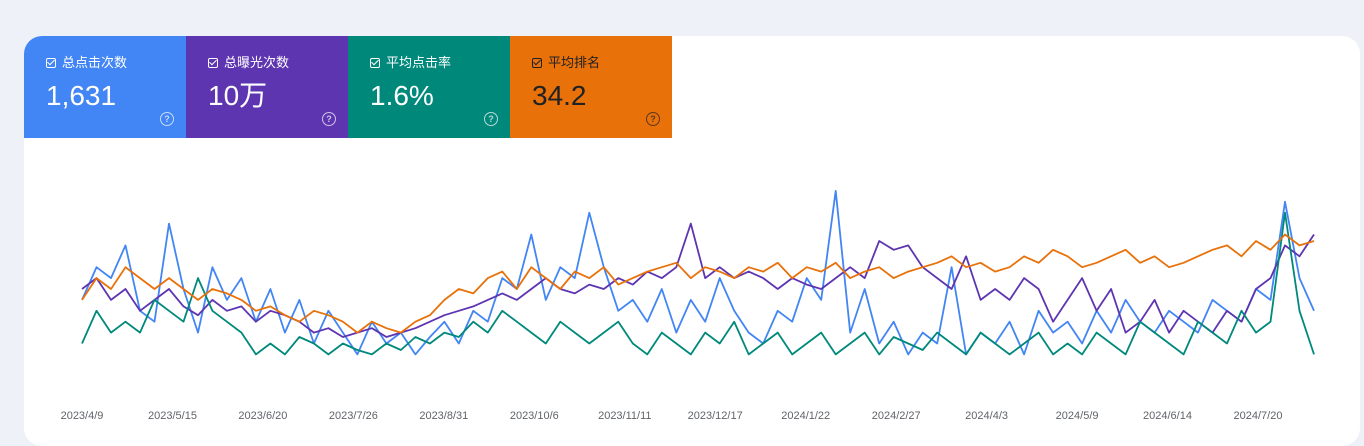 The height and width of the screenshot is (446, 1364). What do you see at coordinates (715, 416) in the screenshot?
I see `x-tick-label: 2023/12/17` at bounding box center [715, 416].